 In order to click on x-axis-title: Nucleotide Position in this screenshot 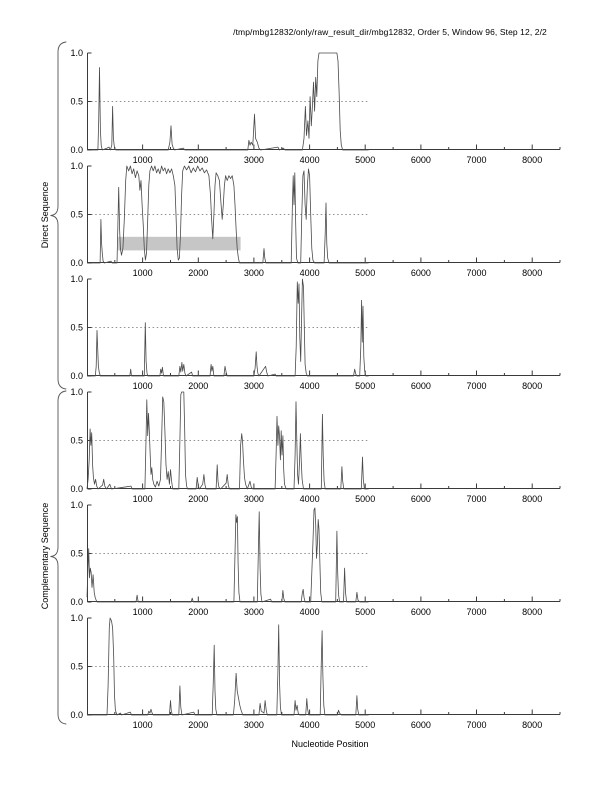, I will do `click(330, 744)`.